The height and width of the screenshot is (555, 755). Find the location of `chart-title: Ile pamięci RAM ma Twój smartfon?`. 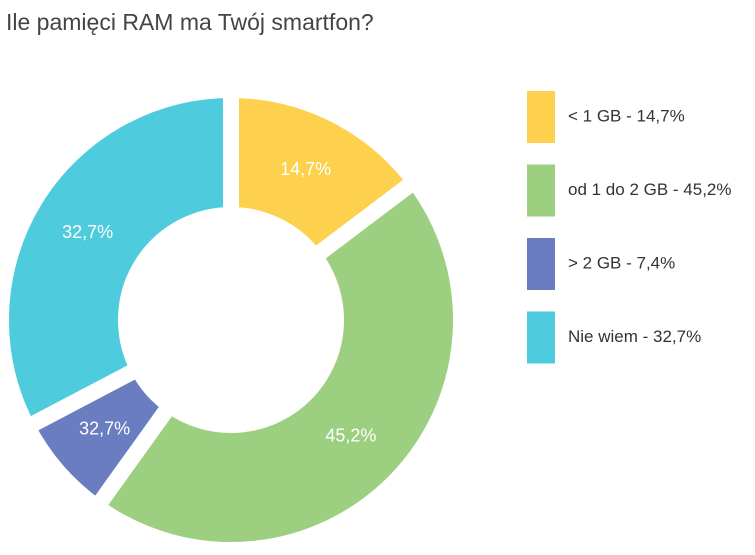

chart-title: Ile pamięci RAM ma Twój smartfon? is located at coordinates (190, 22).